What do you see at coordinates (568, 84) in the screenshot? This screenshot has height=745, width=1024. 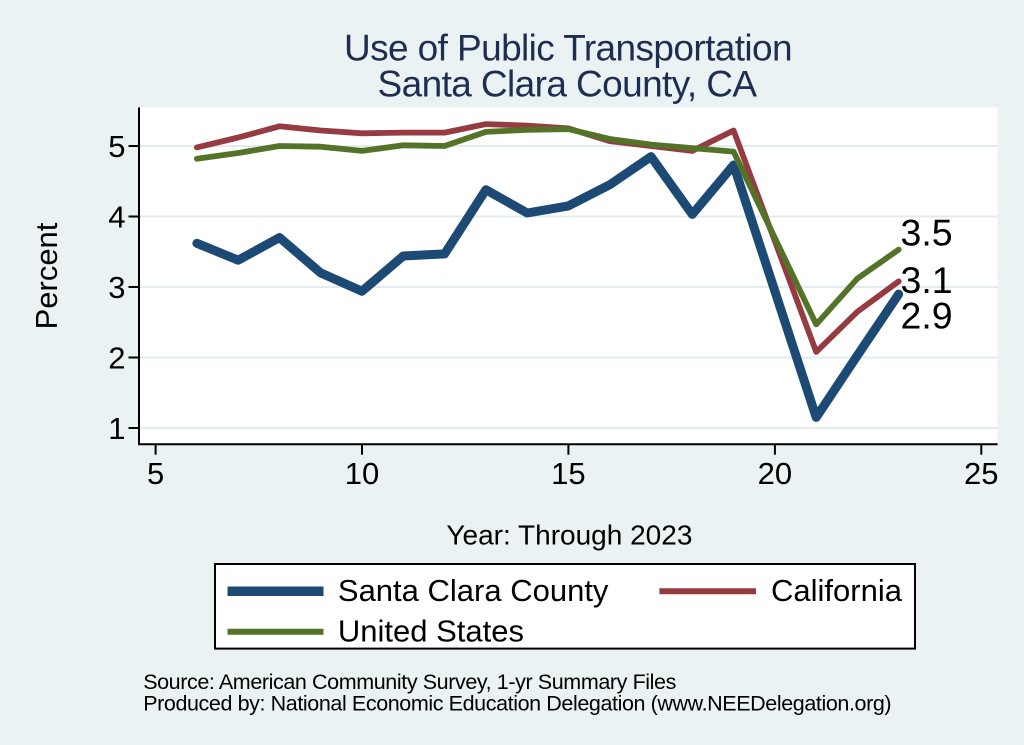 I see `svg-text: Santa Clara County, CA` at bounding box center [568, 84].